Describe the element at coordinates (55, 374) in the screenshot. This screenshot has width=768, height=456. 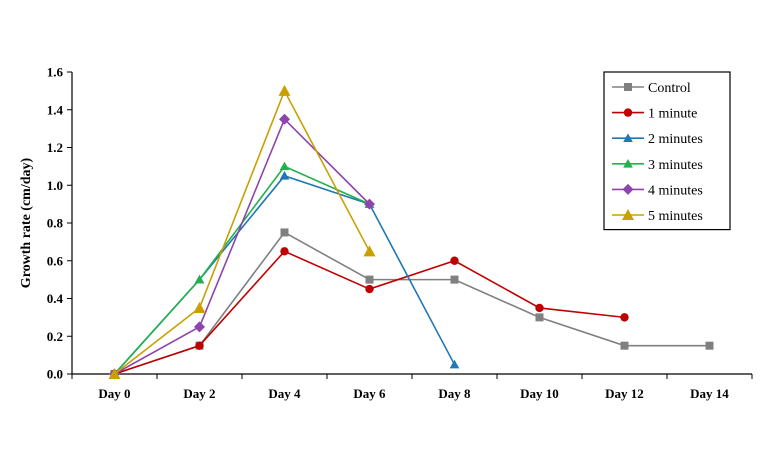
I see `y-tick-label: 0.0` at that location.